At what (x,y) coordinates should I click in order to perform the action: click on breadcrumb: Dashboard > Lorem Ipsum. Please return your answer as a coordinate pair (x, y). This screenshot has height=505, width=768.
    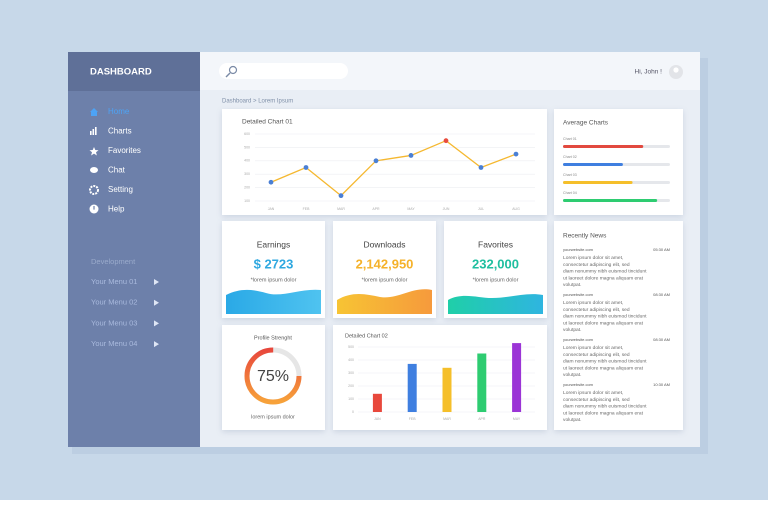
    Looking at the image, I should click on (257, 102).